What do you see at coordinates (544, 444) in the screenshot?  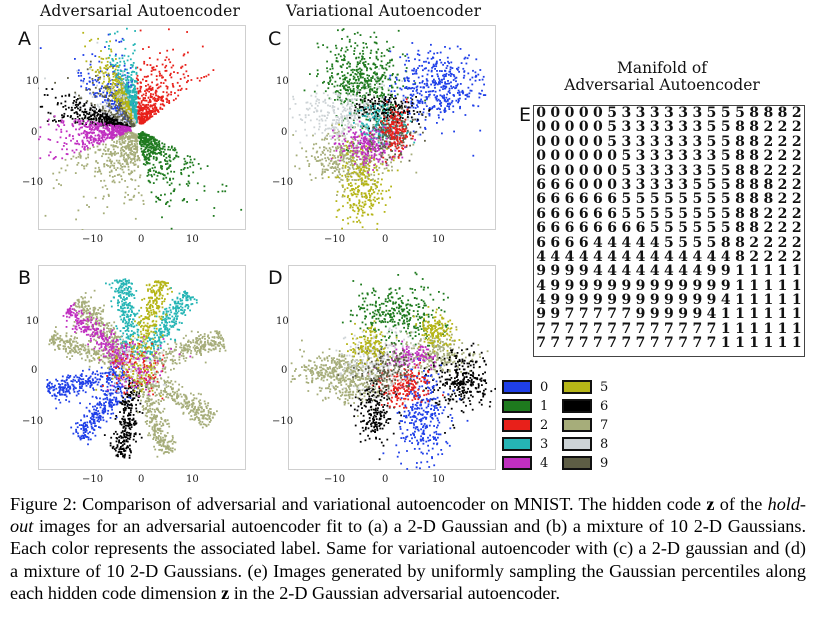 I see `legend-label: 3` at bounding box center [544, 444].